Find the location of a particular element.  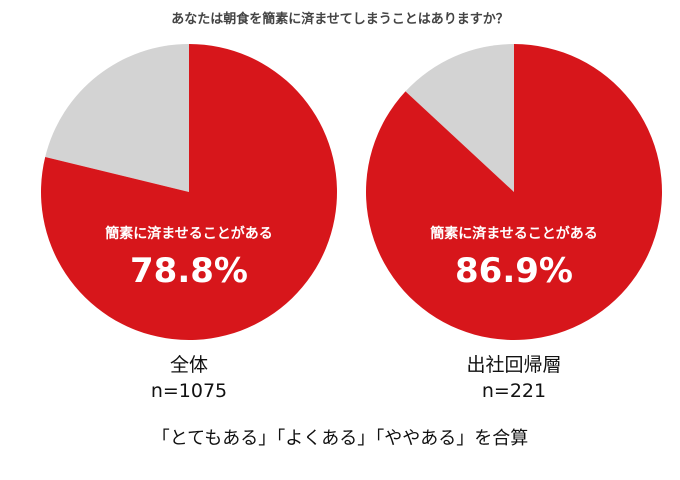

group-name: 全体 is located at coordinates (188, 365).